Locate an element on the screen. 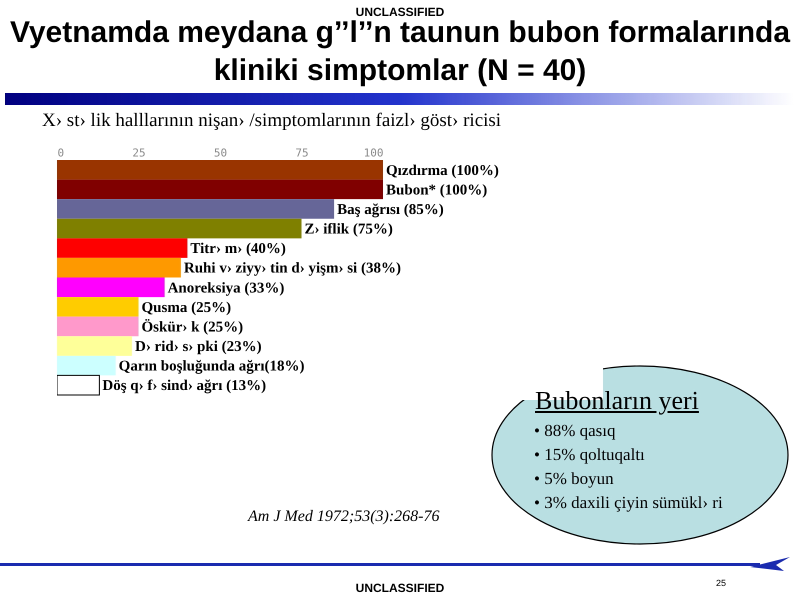 This screenshot has height=600, width=800. y-tick-label: Qarın boşluğunda ağrı(18%) is located at coordinates (211, 366).